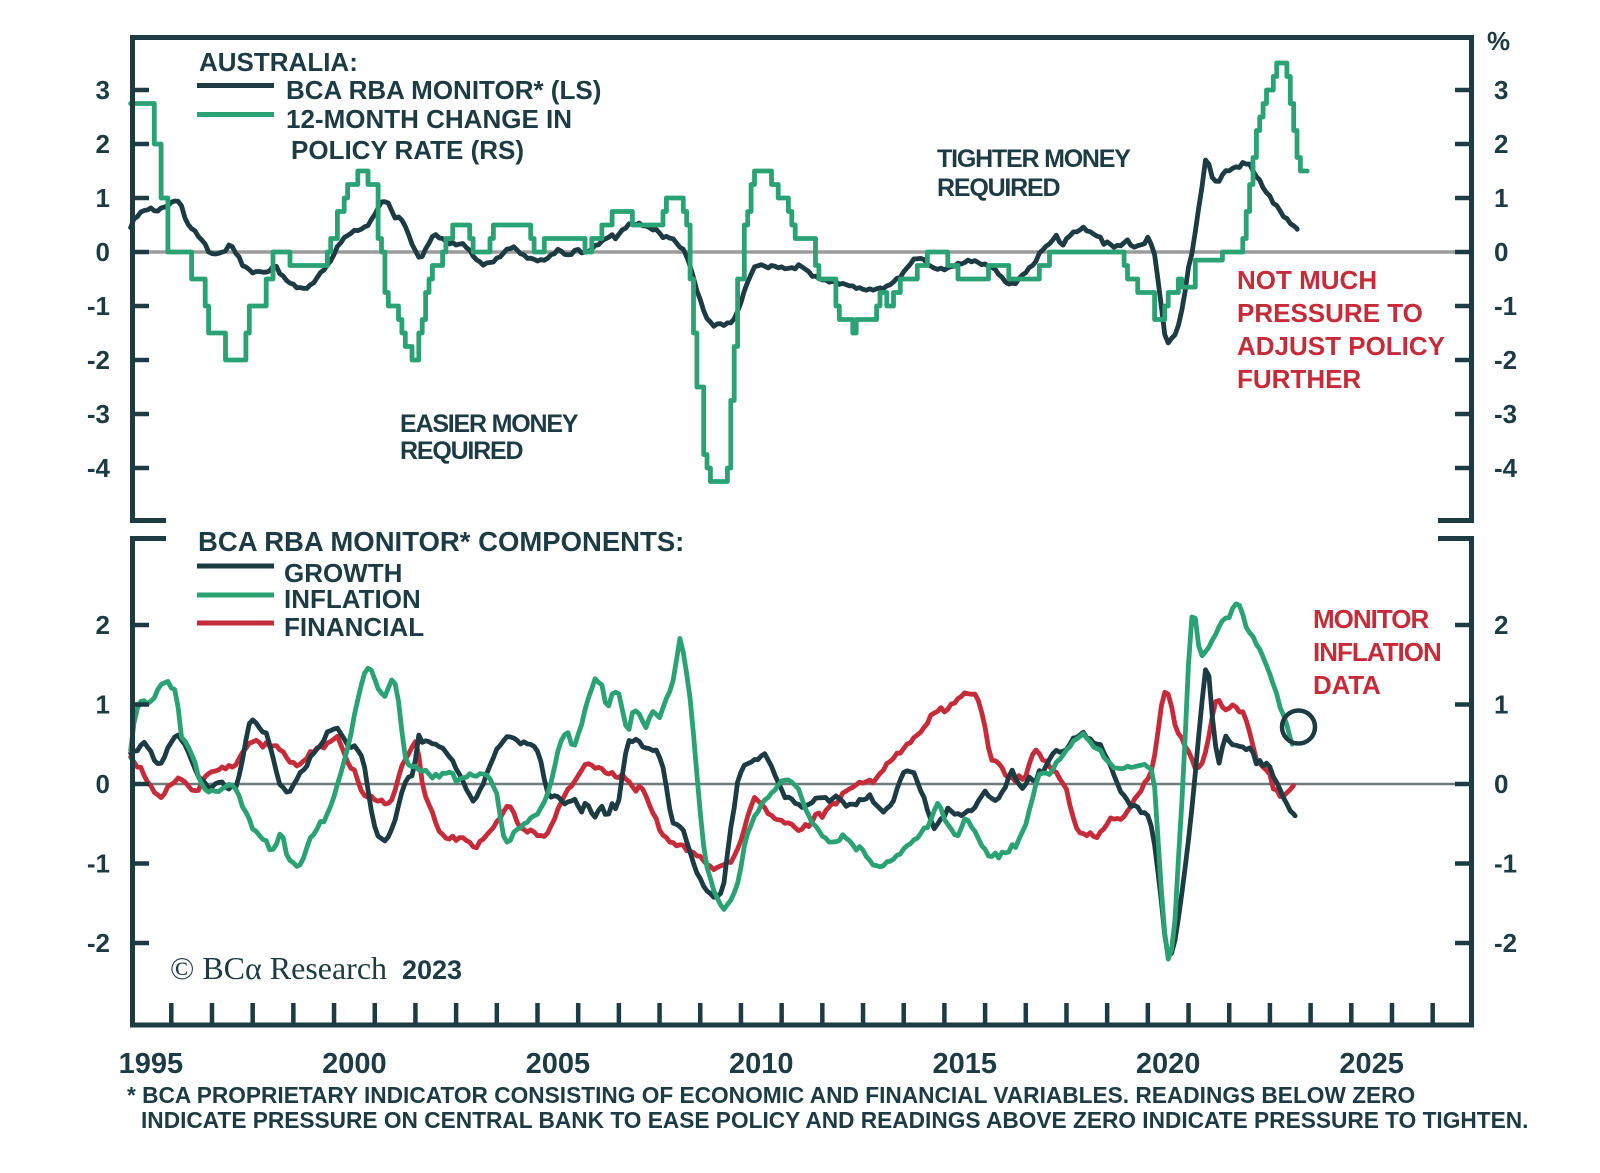 This screenshot has height=1173, width=1600. What do you see at coordinates (343, 573) in the screenshot?
I see `svg-text: GROWTH` at bounding box center [343, 573].